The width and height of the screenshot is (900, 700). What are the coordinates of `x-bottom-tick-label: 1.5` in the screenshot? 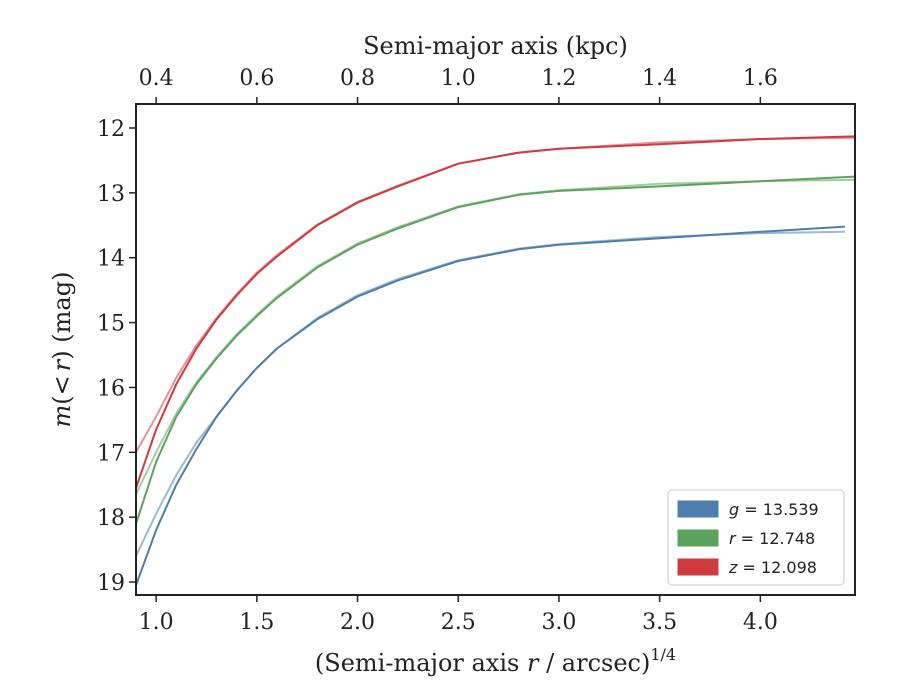 It's located at (256, 622).